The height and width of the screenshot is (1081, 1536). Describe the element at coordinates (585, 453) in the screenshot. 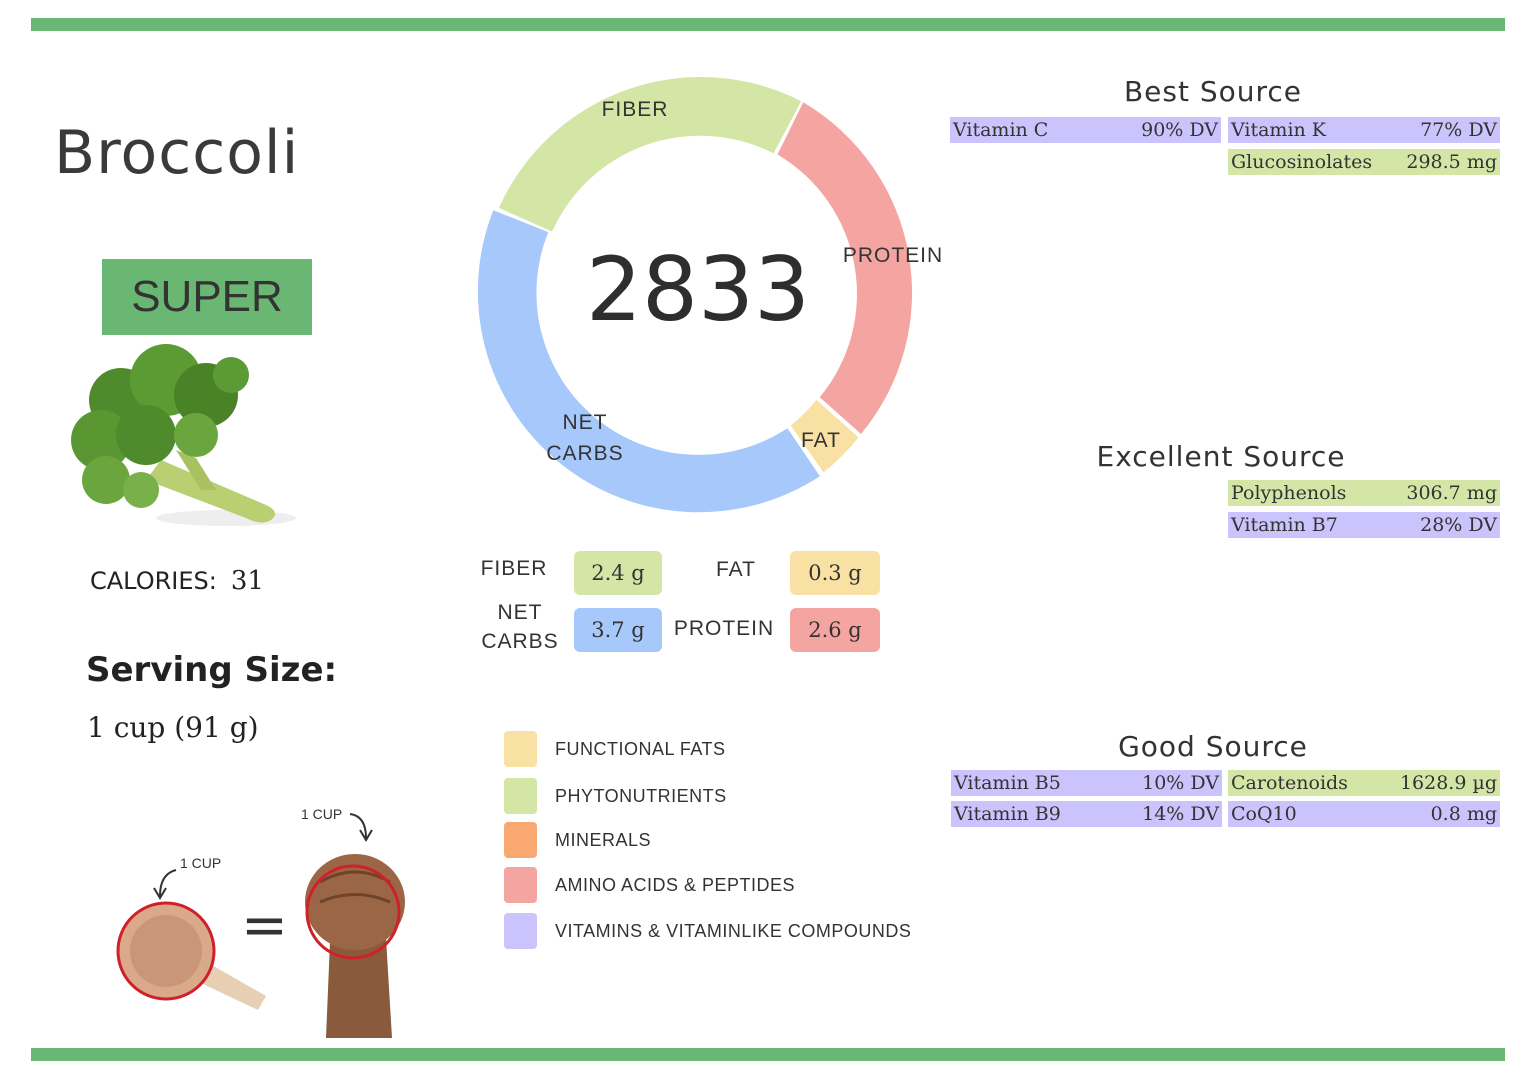

I see `donut-label-carbs: CARBS` at that location.